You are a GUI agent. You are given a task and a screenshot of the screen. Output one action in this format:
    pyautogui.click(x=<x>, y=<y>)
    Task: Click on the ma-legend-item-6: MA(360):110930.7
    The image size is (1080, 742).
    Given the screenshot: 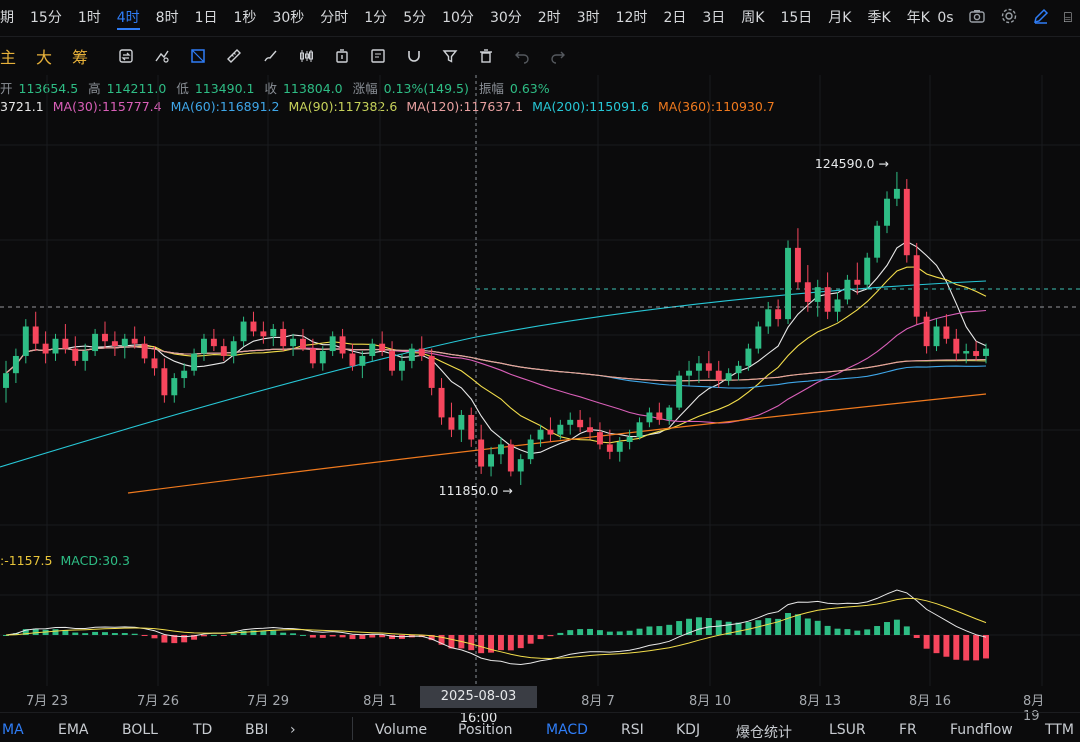 What is the action you would take?
    pyautogui.click(x=716, y=106)
    